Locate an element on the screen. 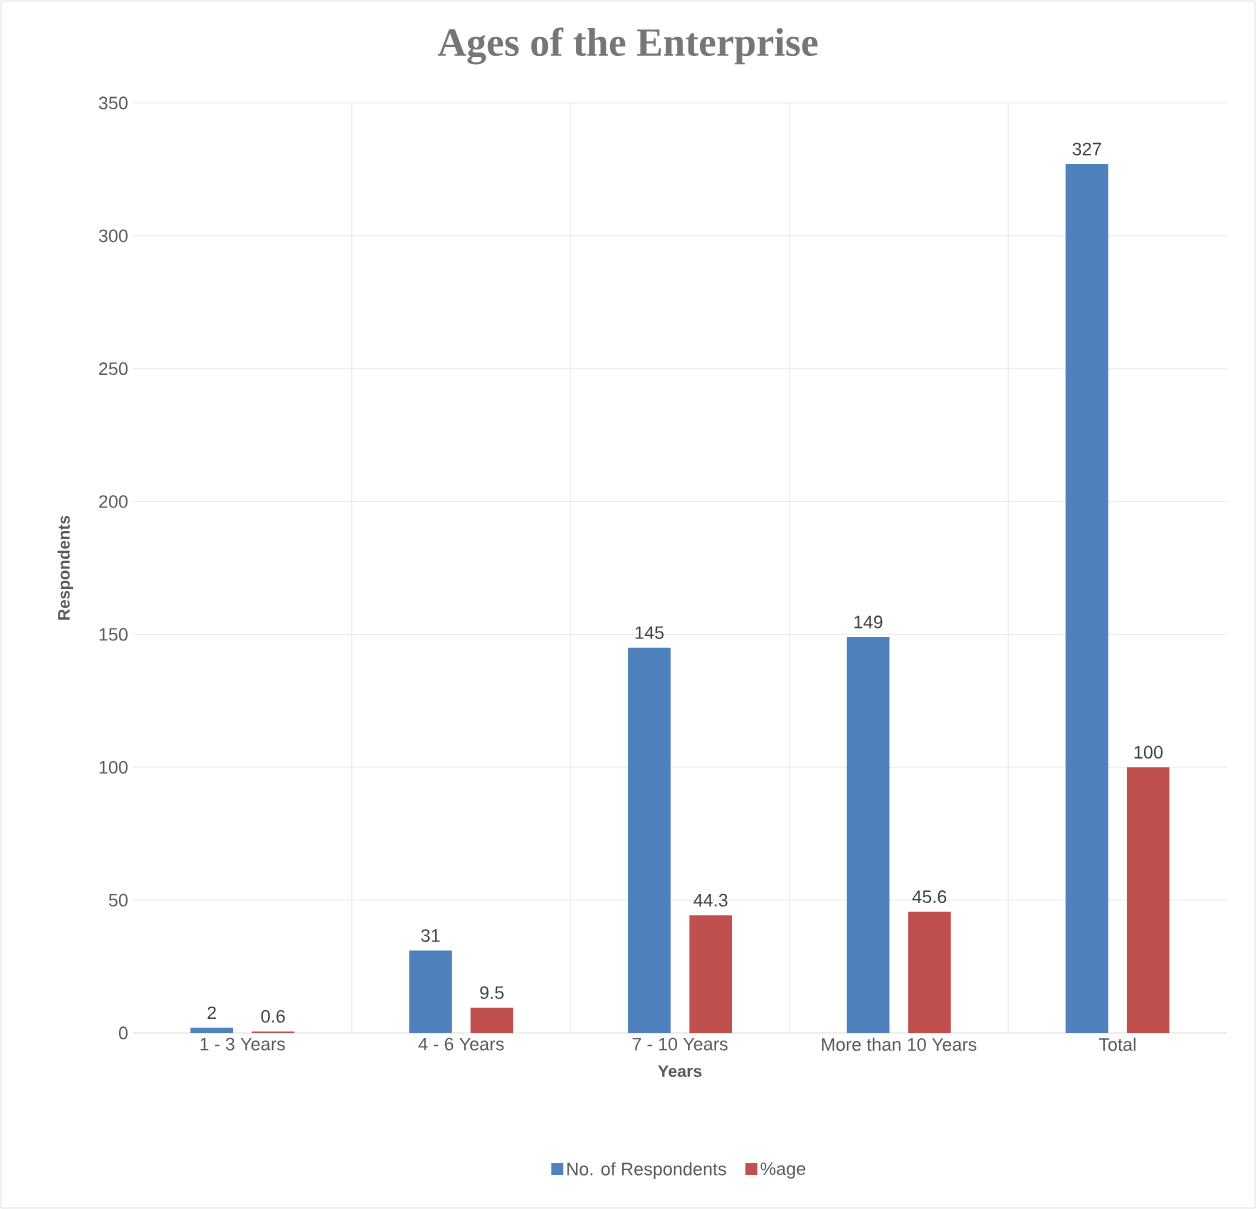 The height and width of the screenshot is (1209, 1256). data-label: 100 is located at coordinates (1148, 752).